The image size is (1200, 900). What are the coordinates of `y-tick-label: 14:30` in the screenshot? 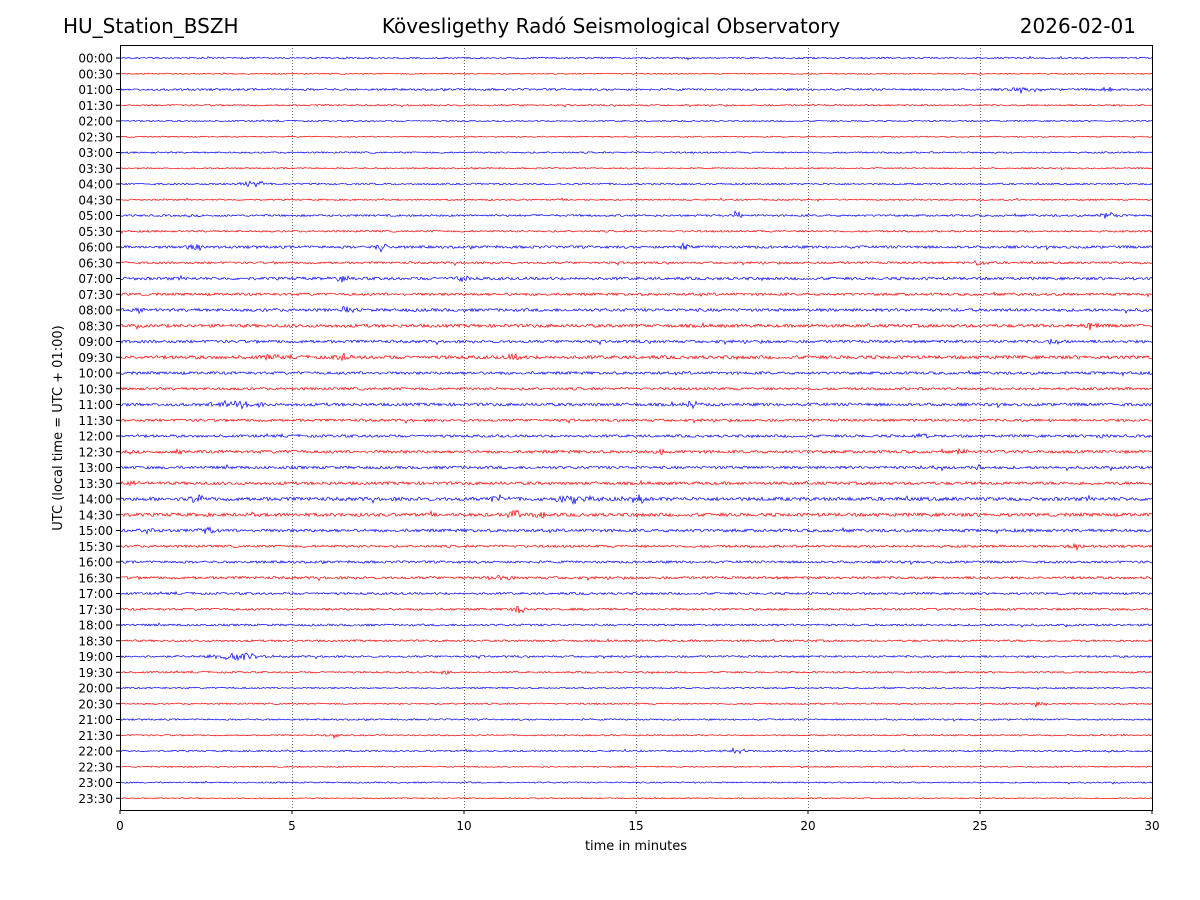 It's located at (95, 515).